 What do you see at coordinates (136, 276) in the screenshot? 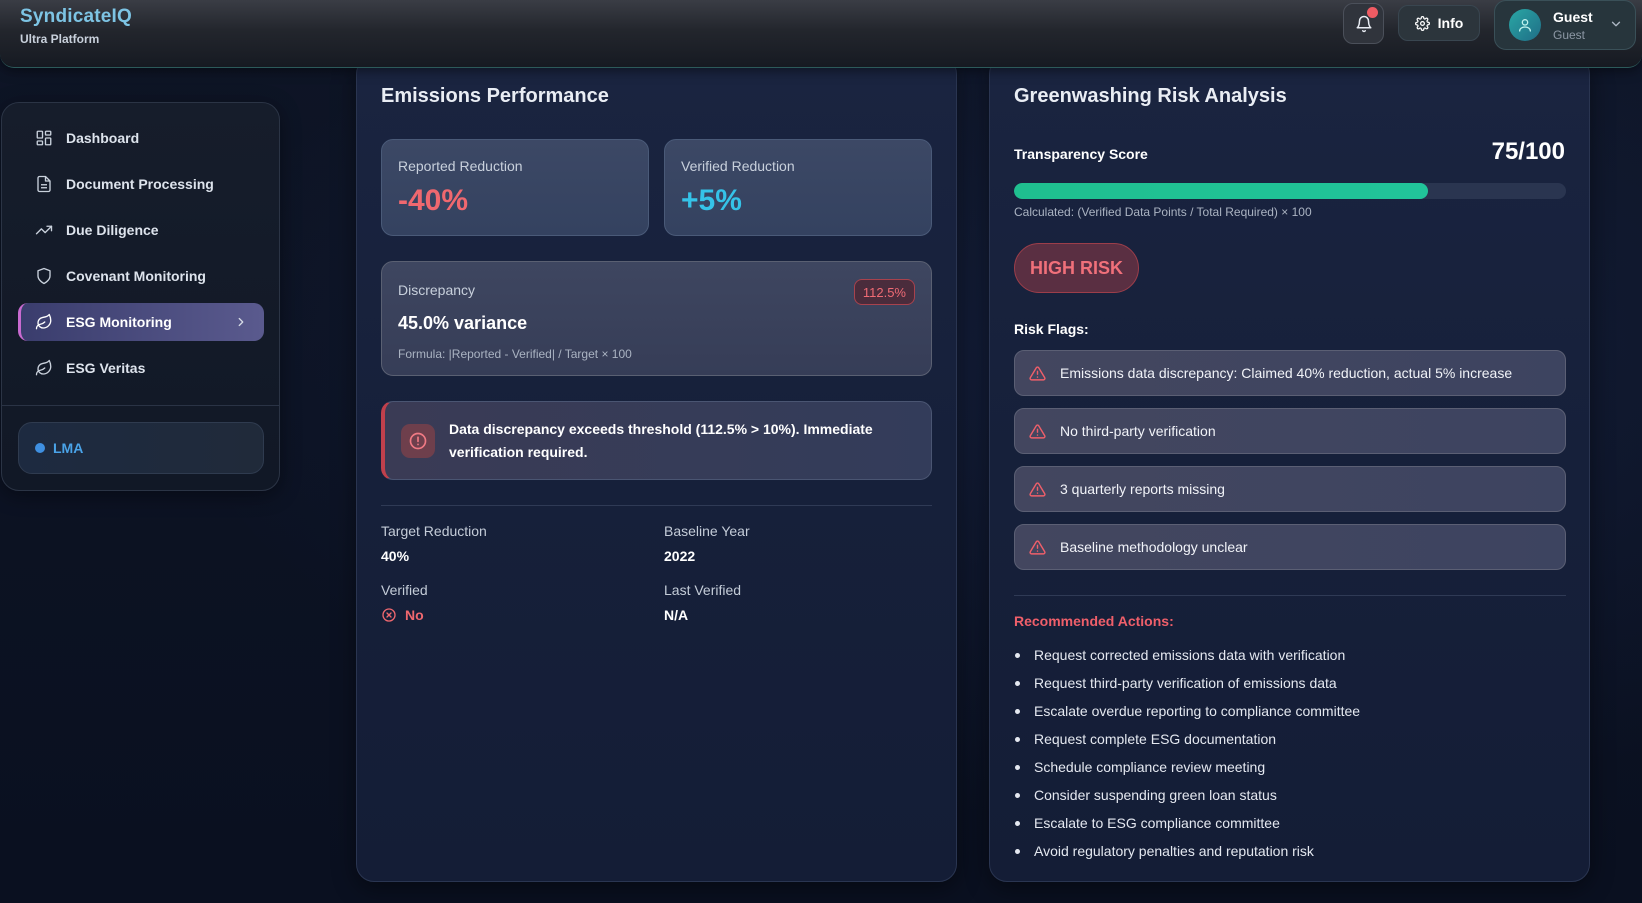
I see `sidebar-item-label: Covenant Monitoring` at bounding box center [136, 276].